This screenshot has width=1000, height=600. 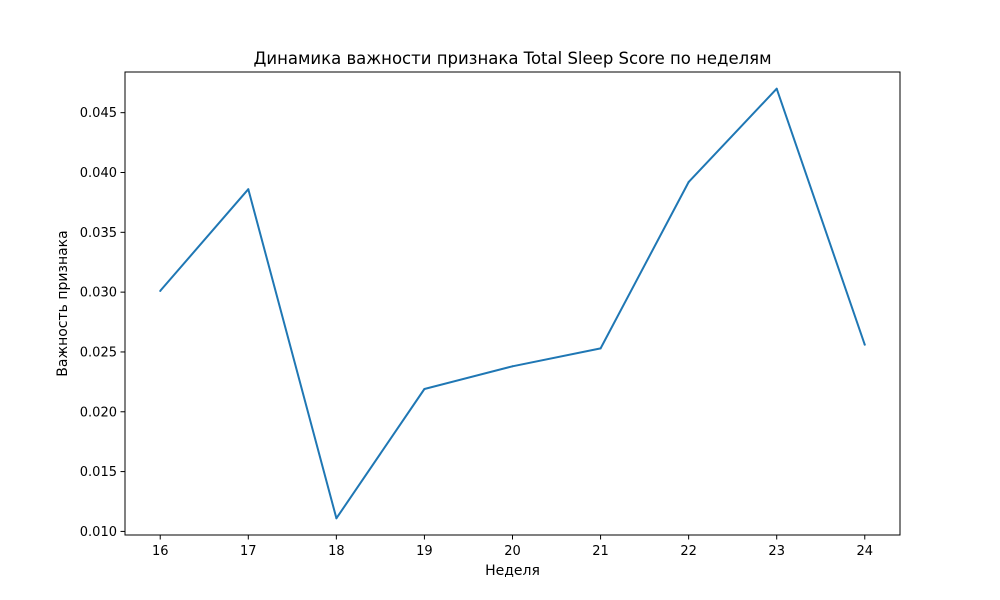 I want to click on y-tick-label: 0.010, so click(x=98, y=532).